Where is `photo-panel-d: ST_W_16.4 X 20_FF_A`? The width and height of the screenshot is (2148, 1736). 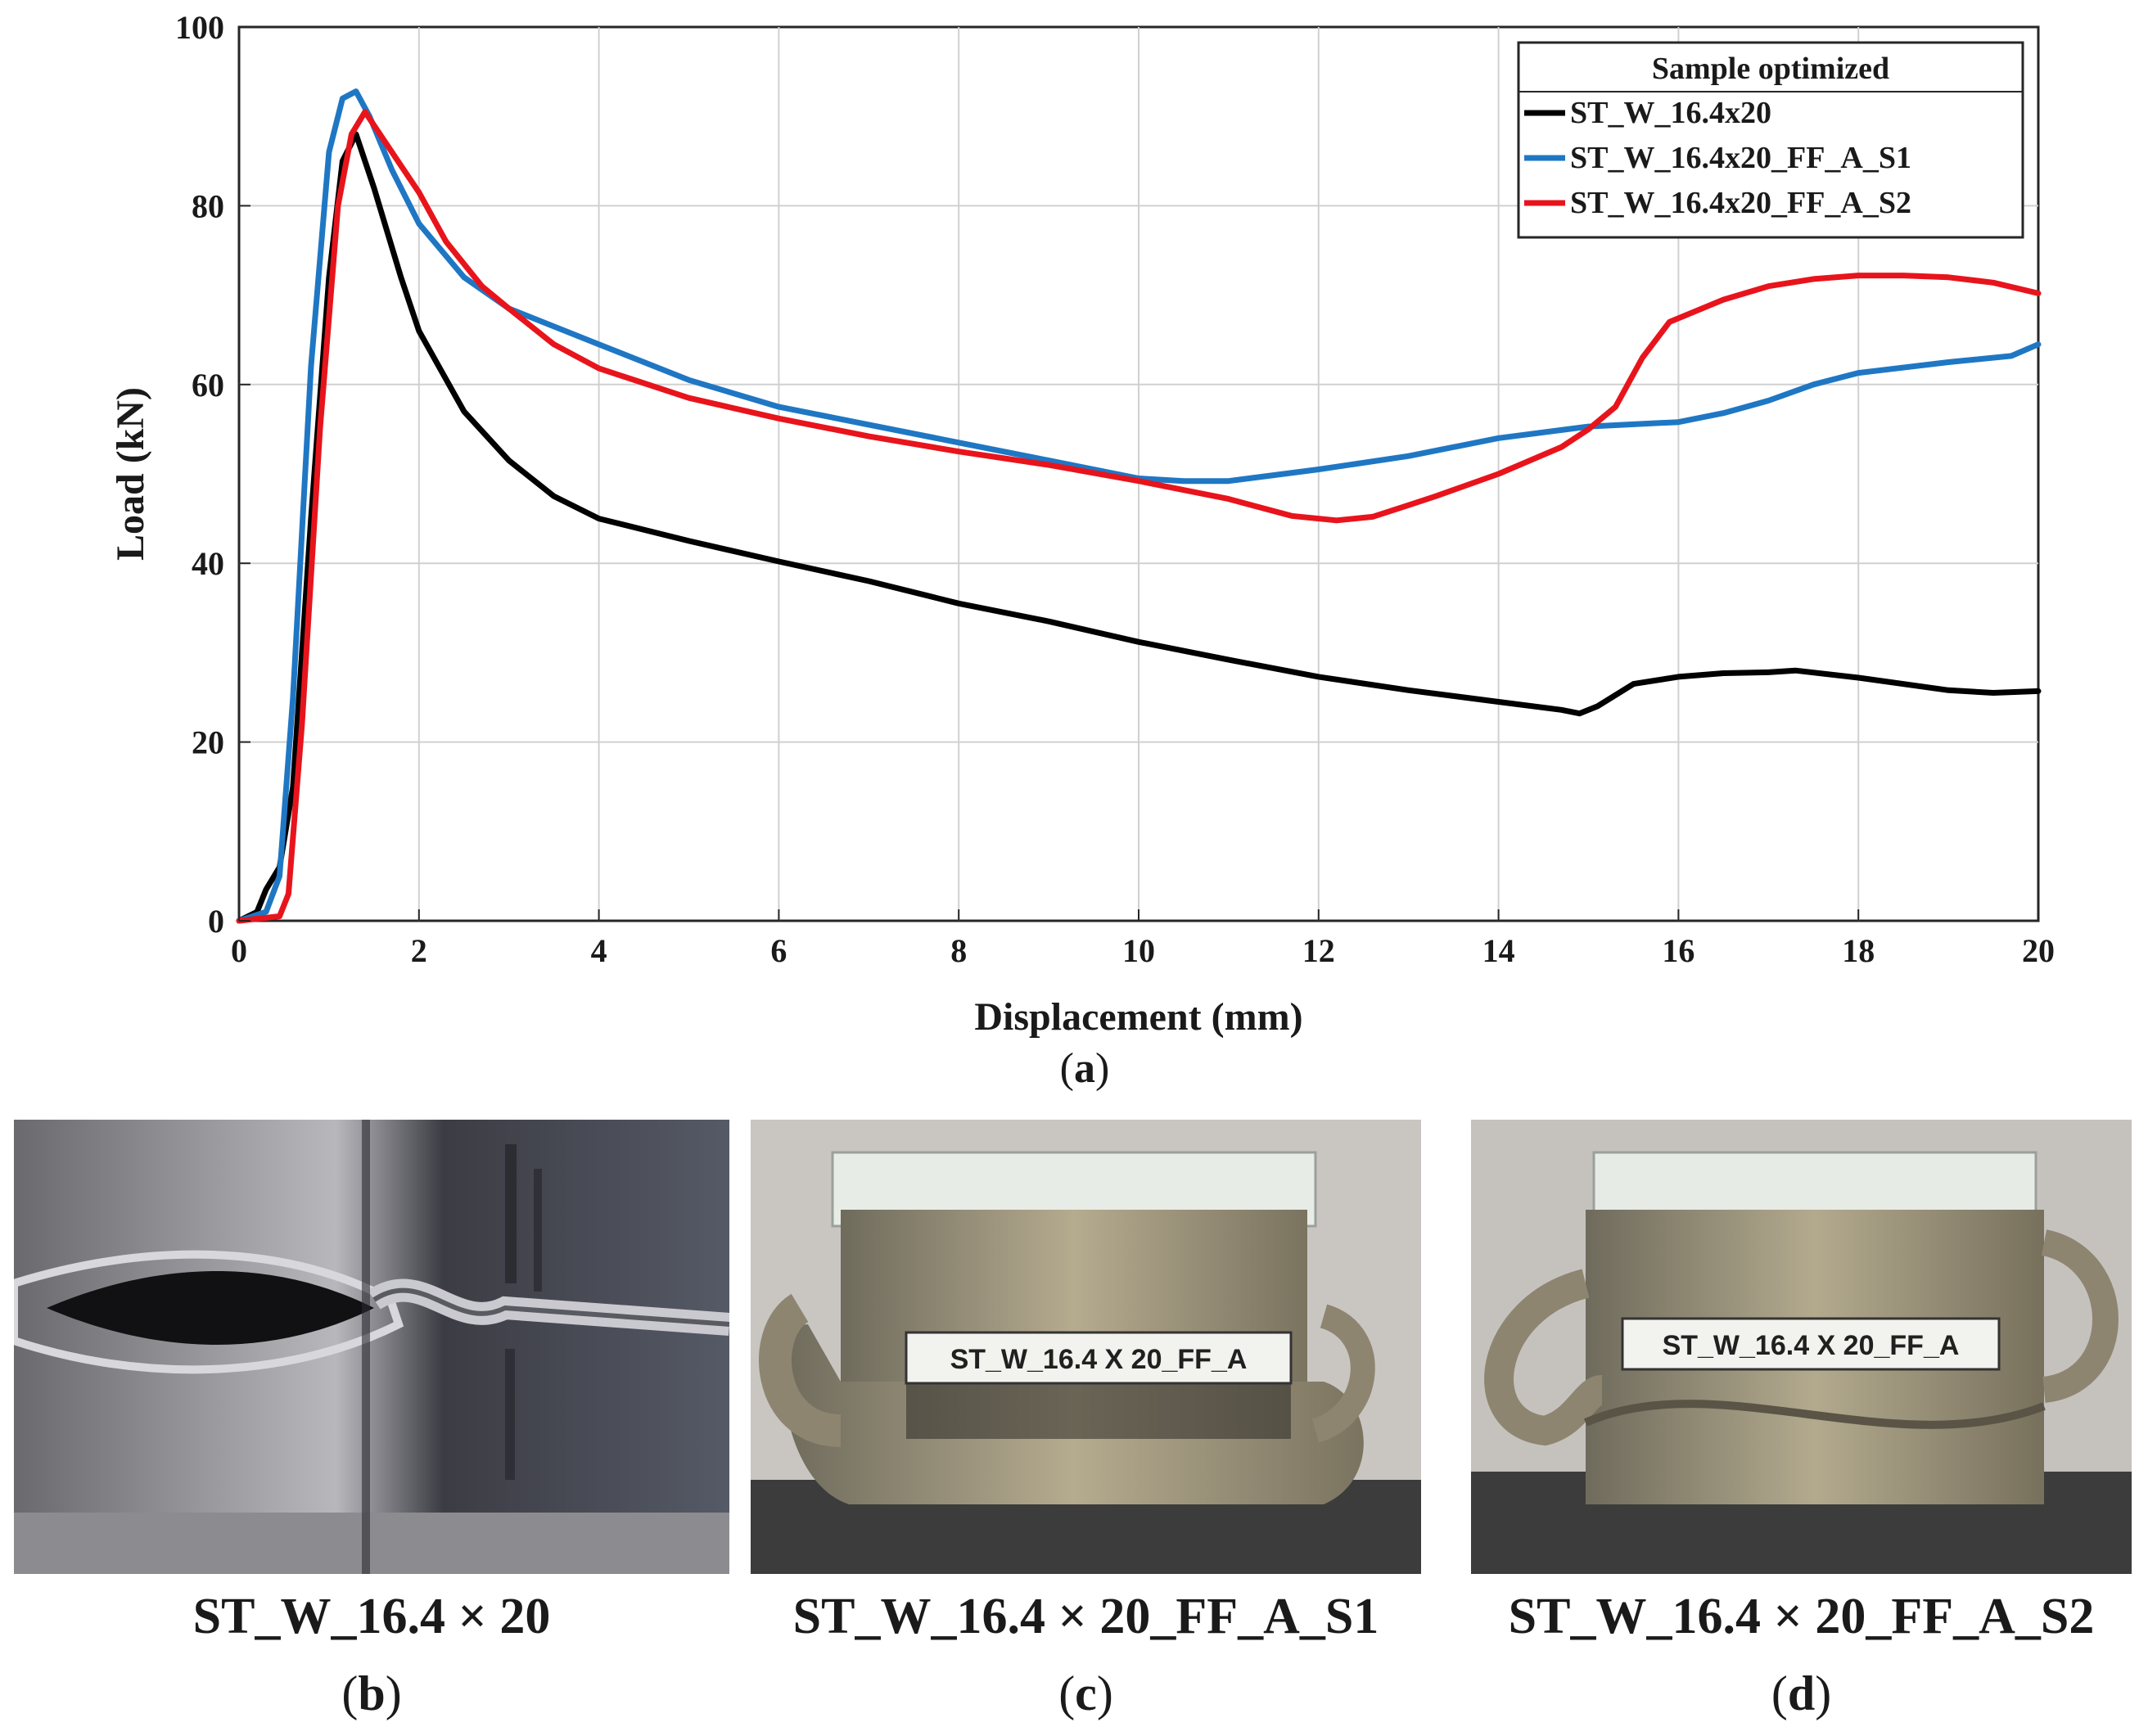
photo-panel-d: ST_W_16.4 X 20_FF_A is located at coordinates (1802, 1347).